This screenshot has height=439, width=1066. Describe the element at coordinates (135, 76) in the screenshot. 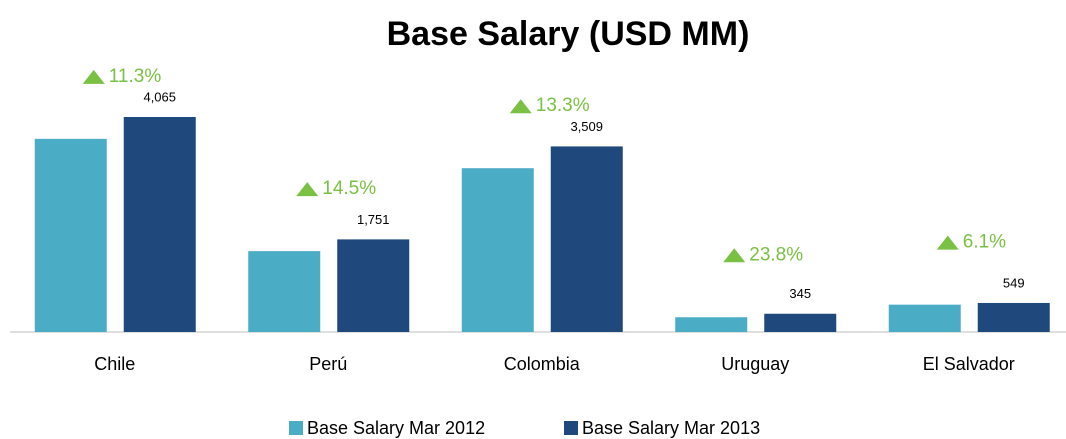

I see `growth-label: 11.3%` at that location.